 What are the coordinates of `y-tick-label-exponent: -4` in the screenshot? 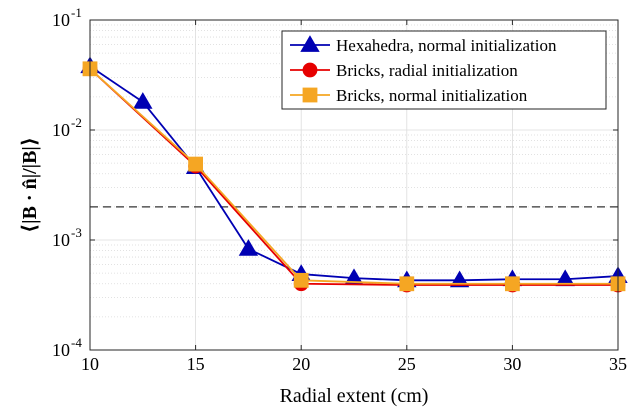 It's located at (76, 342).